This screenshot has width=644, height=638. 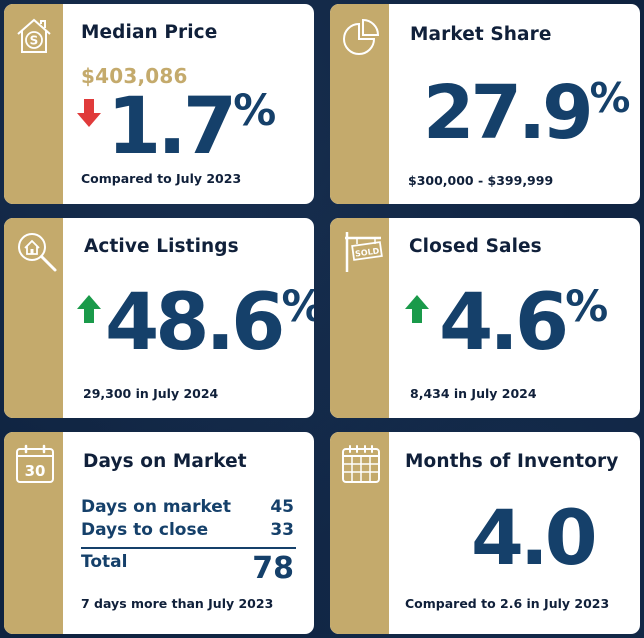 I want to click on card-title: Closed Sales, so click(x=475, y=246).